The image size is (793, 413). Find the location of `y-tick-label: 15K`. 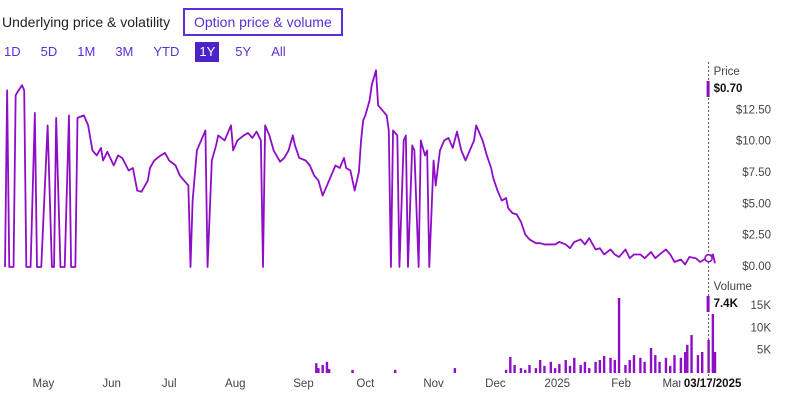

y-tick-label: 15K is located at coordinates (761, 306).